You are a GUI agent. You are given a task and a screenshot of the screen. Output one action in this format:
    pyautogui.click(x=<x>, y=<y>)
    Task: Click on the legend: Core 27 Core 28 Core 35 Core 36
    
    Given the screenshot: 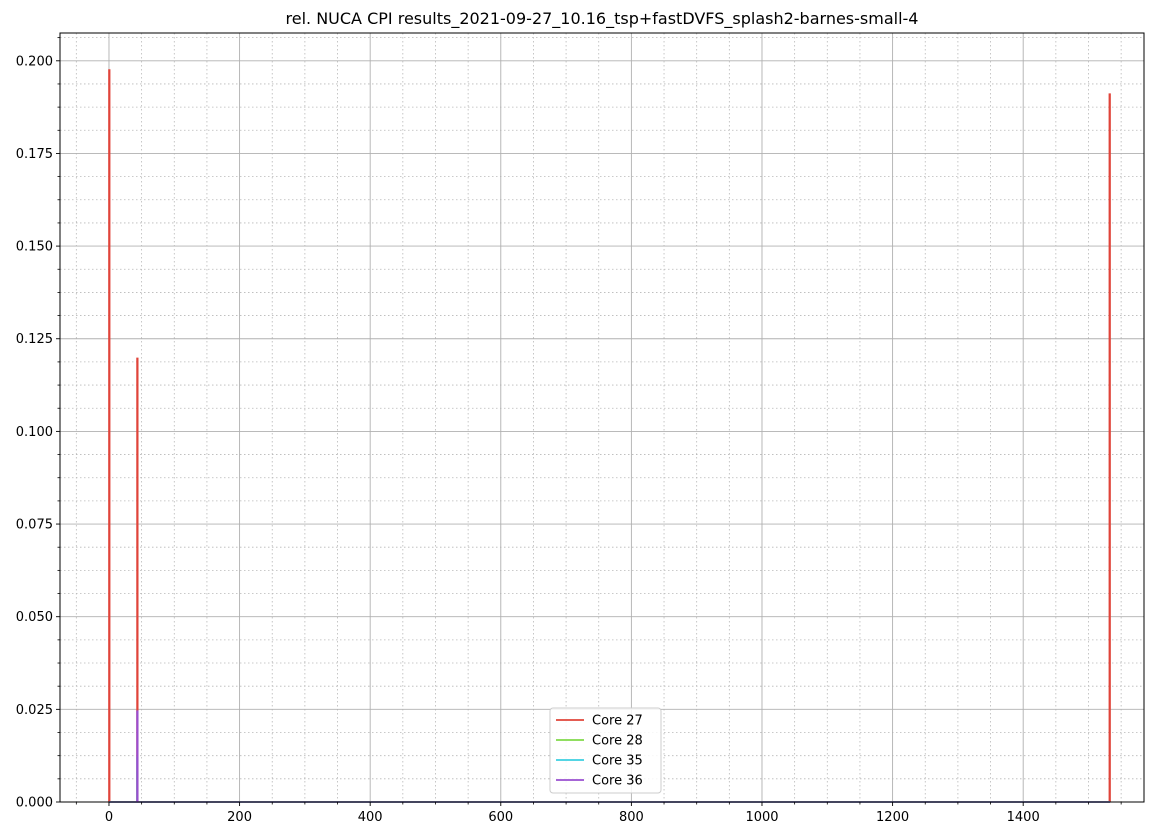 What is the action you would take?
    pyautogui.click(x=605, y=750)
    